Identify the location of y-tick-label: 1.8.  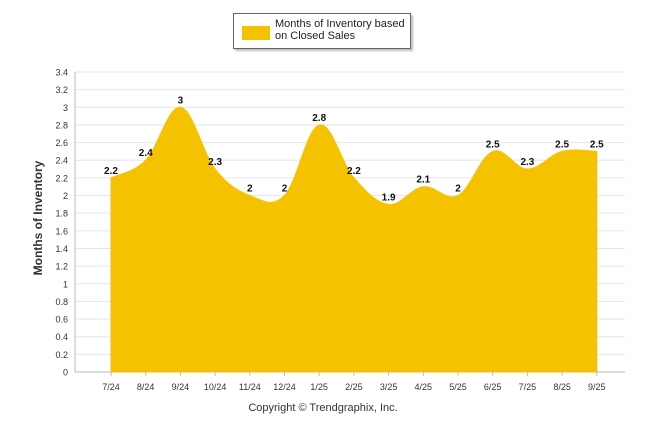
(61, 214).